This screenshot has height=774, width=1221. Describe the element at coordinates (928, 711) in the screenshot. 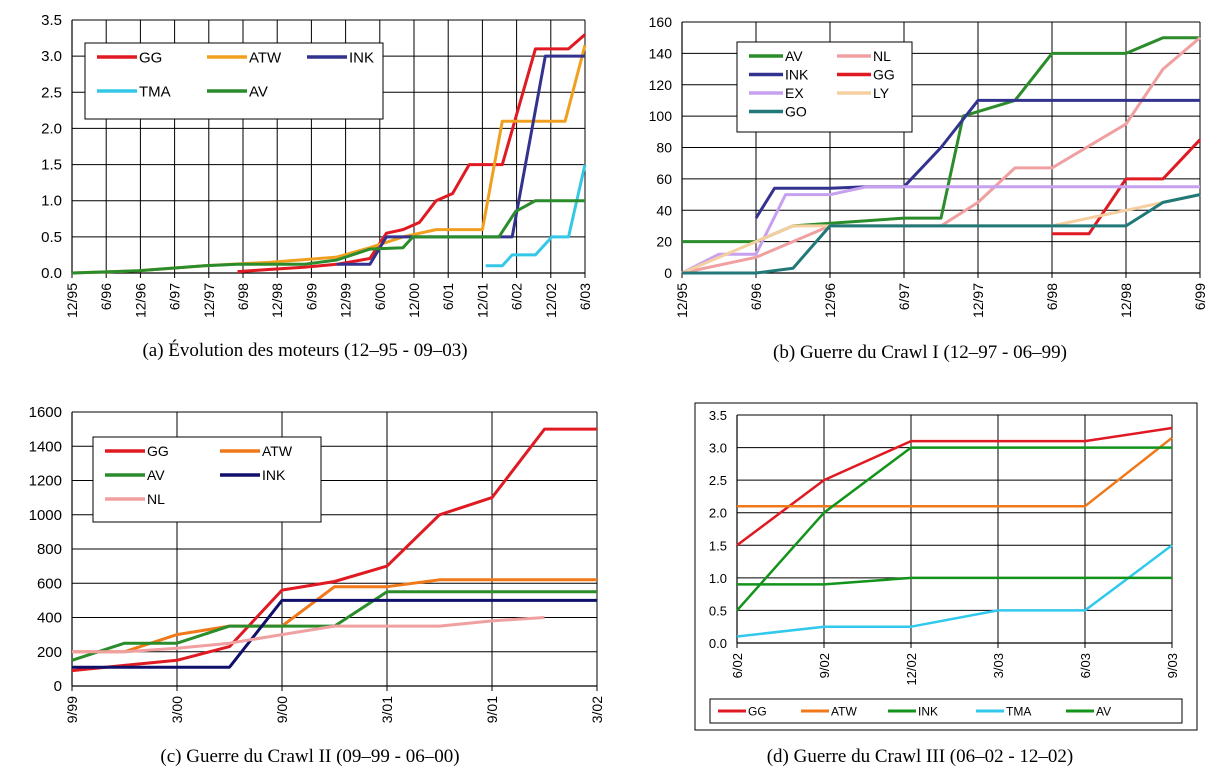

I see `chart-d-legend-label-ink: INK` at that location.